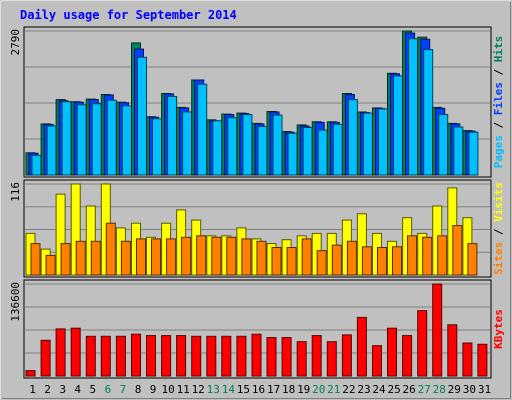 The width and height of the screenshot is (512, 400). What do you see at coordinates (424, 389) in the screenshot?
I see `x-tick-label-day-27: 27` at bounding box center [424, 389].